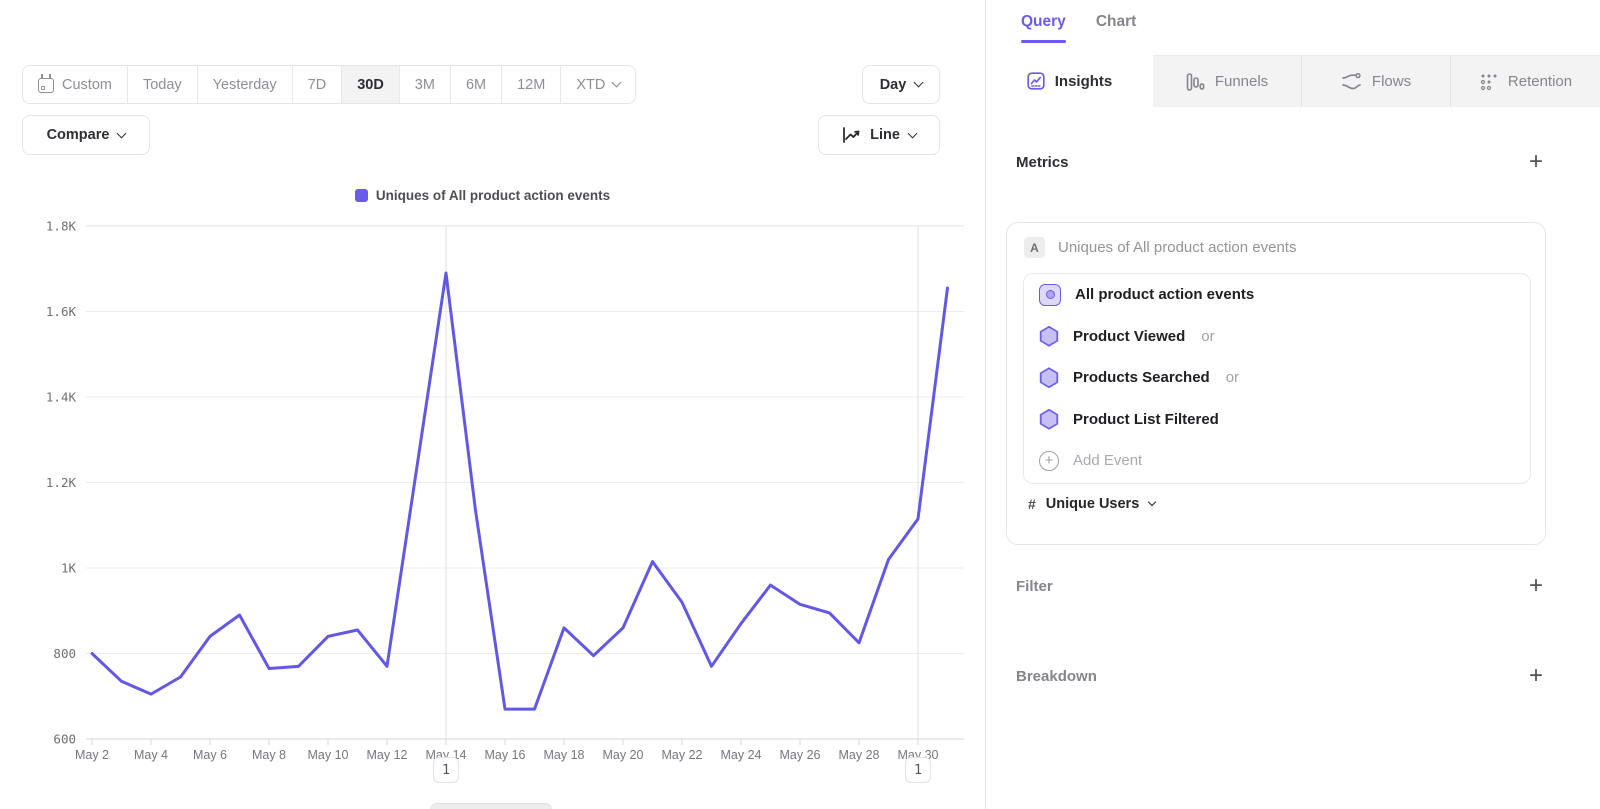  What do you see at coordinates (491, 806) in the screenshot?
I see `horizontal-scrollbar` at bounding box center [491, 806].